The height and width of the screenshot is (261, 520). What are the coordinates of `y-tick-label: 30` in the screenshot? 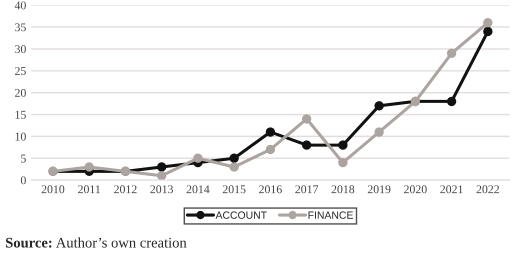 It's located at (20, 49).